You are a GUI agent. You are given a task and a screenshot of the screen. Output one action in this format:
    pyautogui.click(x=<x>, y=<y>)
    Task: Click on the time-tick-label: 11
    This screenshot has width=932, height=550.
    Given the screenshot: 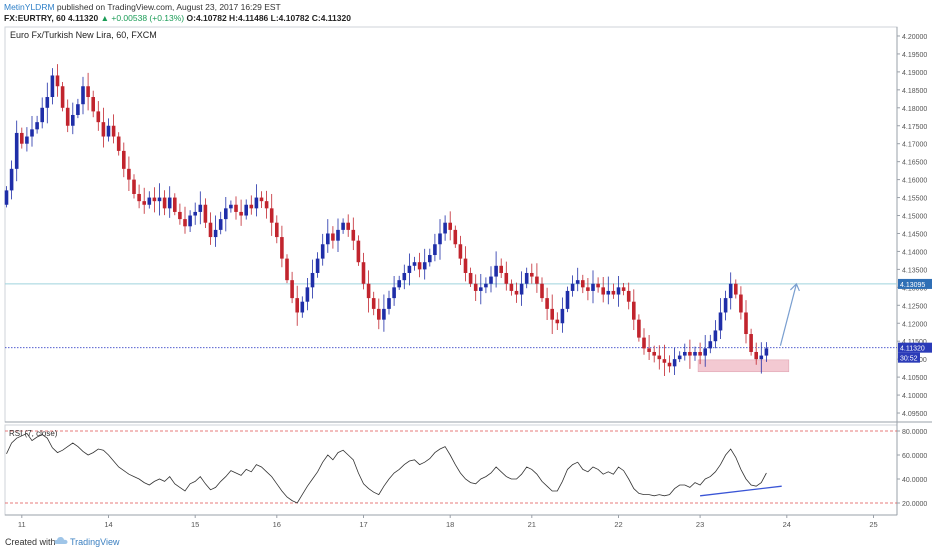 What is the action you would take?
    pyautogui.click(x=22, y=524)
    